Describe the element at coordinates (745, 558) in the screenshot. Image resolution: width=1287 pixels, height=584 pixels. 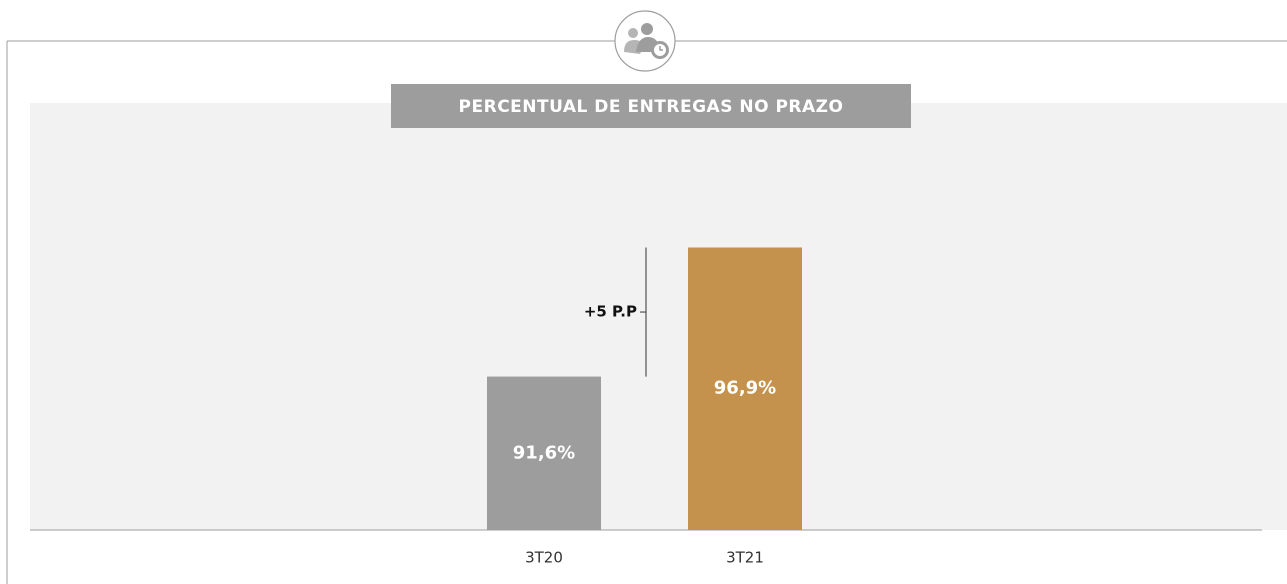
I see `x-tick-label: 3T21` at that location.